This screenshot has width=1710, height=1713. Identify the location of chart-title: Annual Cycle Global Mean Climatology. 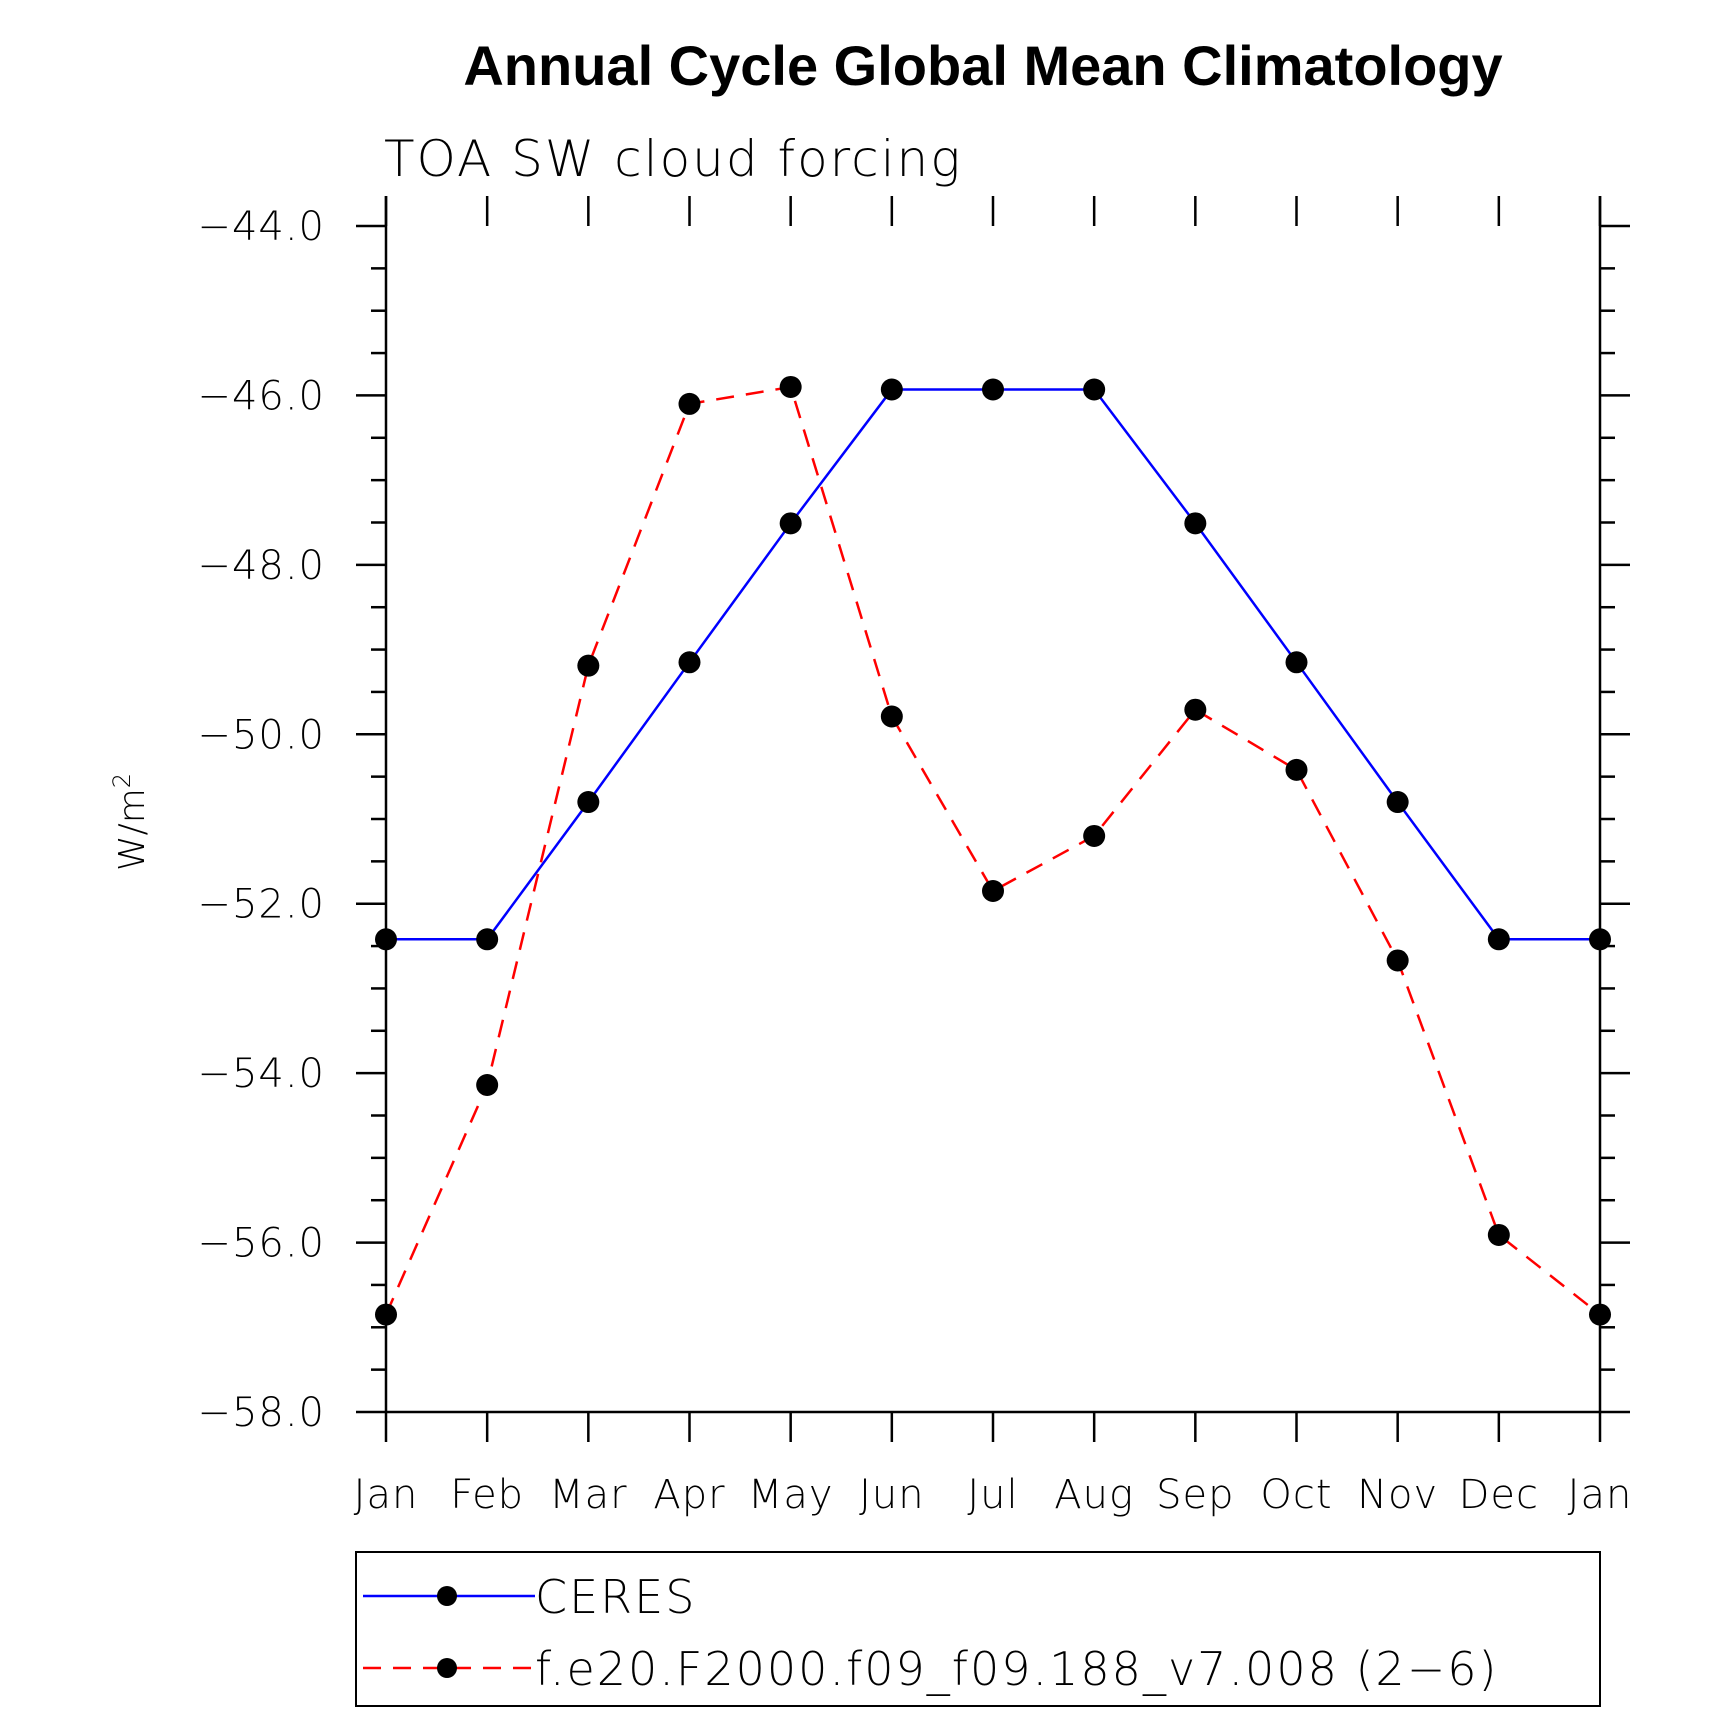
(982, 65).